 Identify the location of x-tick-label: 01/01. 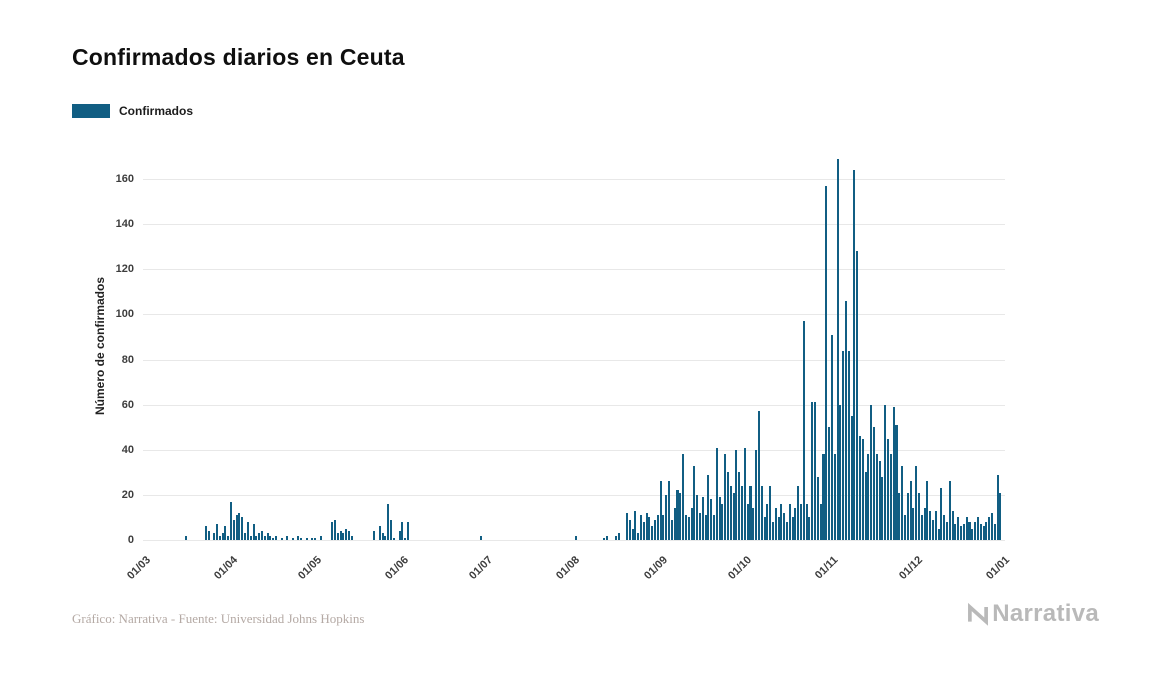
(998, 568).